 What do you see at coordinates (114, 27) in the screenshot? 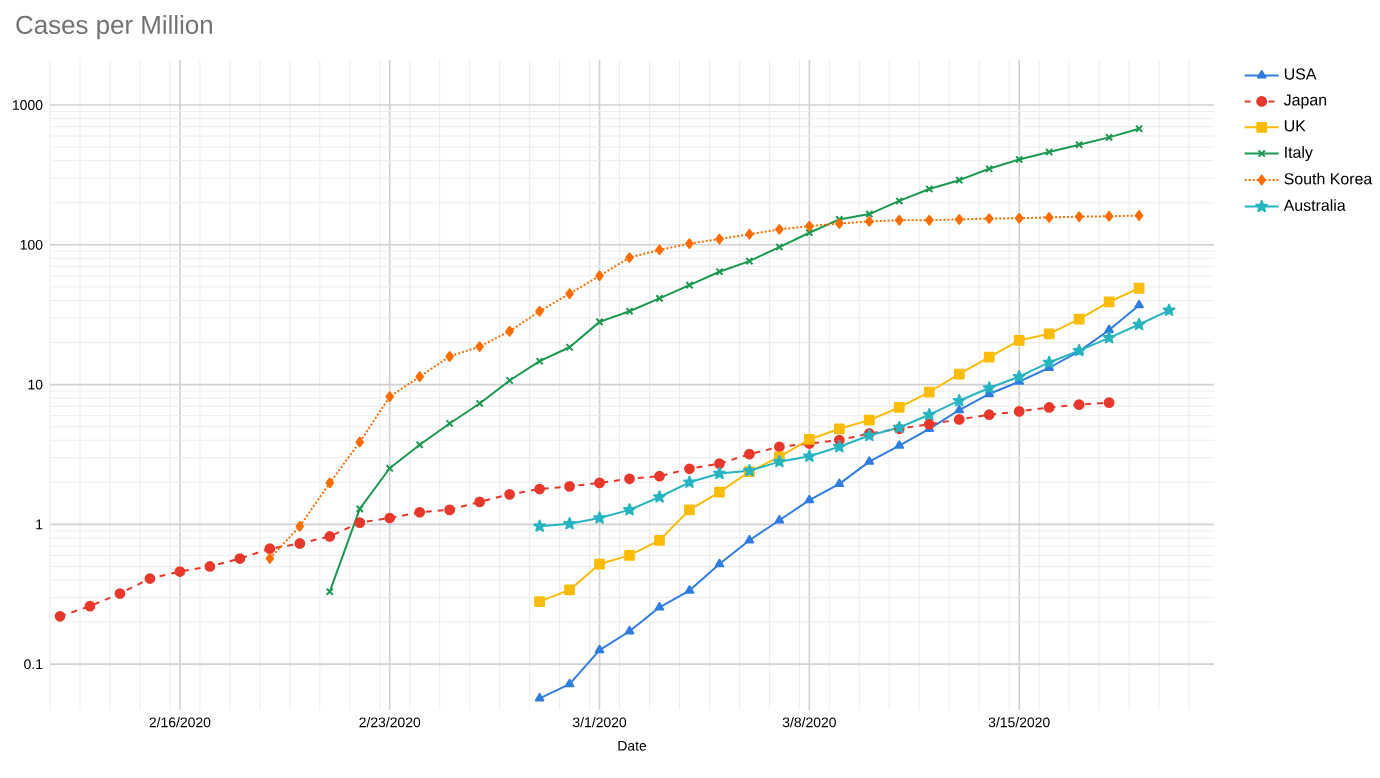
I see `chart-title: Cases per Million` at bounding box center [114, 27].